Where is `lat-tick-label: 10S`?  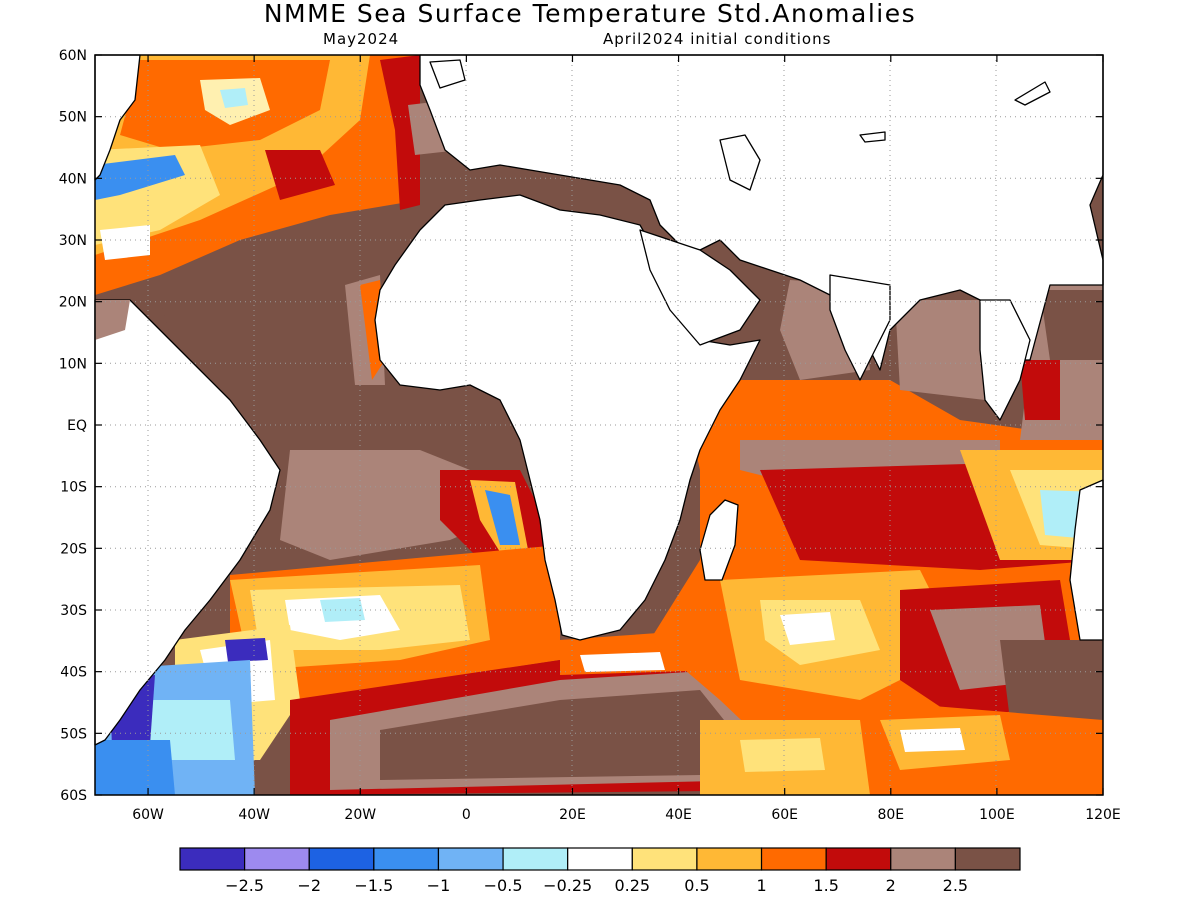 lat-tick-label: 10S is located at coordinates (73, 488).